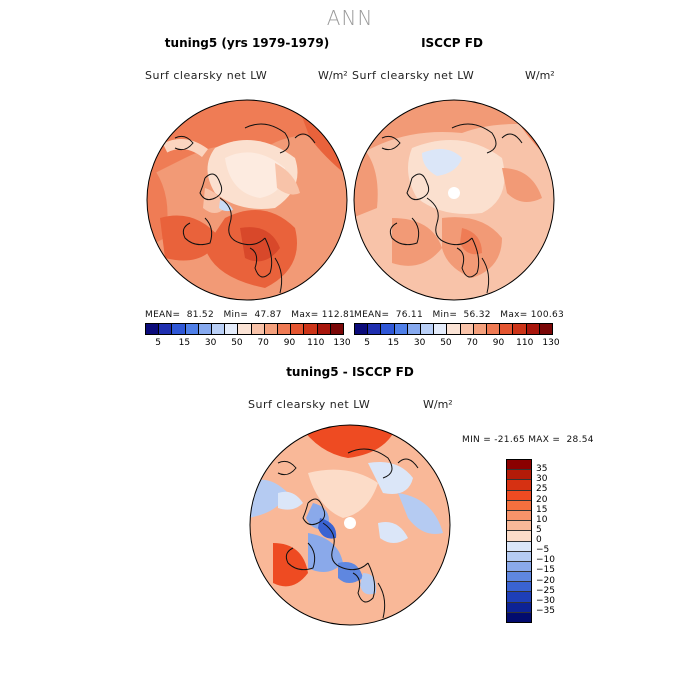 This screenshot has width=700, height=700. I want to click on colorbar-tick-label: 20, so click(542, 499).